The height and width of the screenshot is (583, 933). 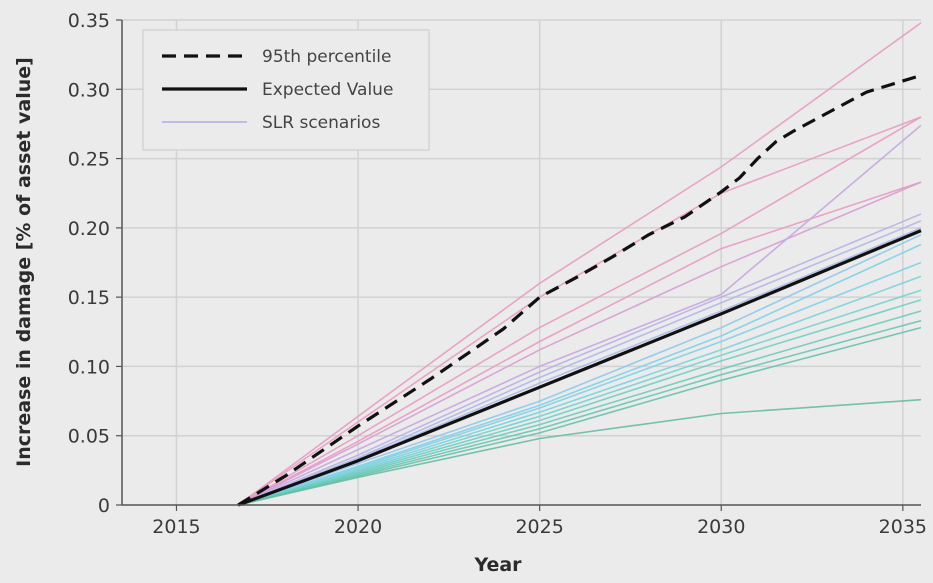 What do you see at coordinates (176, 527) in the screenshot?
I see `x-tick-label: 2015` at bounding box center [176, 527].